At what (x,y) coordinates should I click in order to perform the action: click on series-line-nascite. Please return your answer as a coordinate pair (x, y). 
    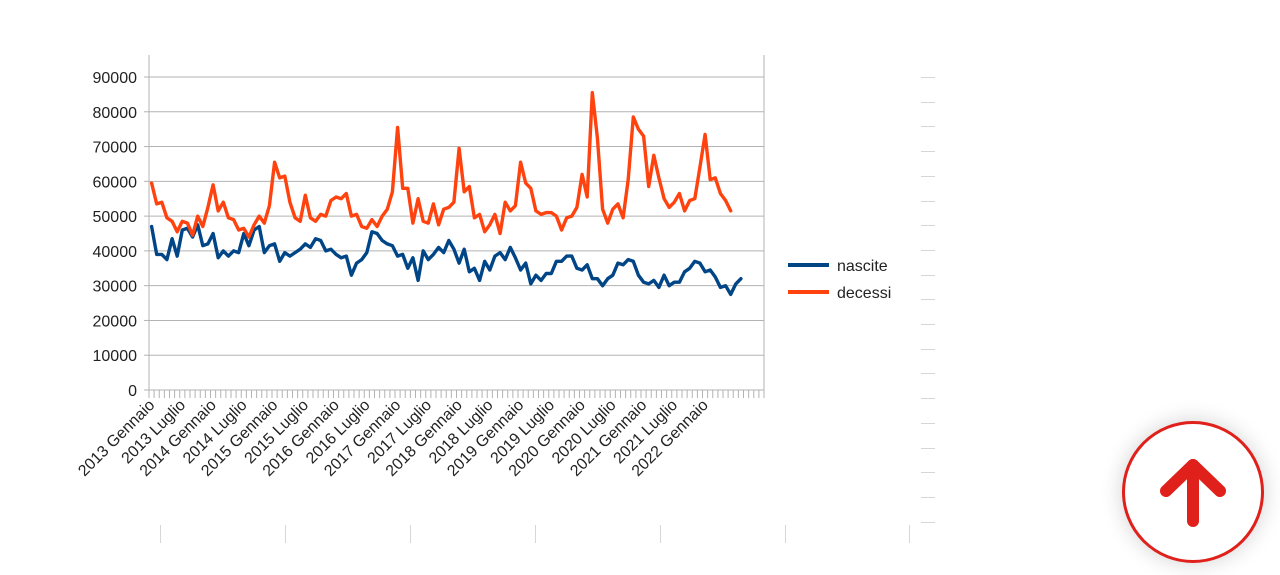
    Looking at the image, I should click on (446, 260).